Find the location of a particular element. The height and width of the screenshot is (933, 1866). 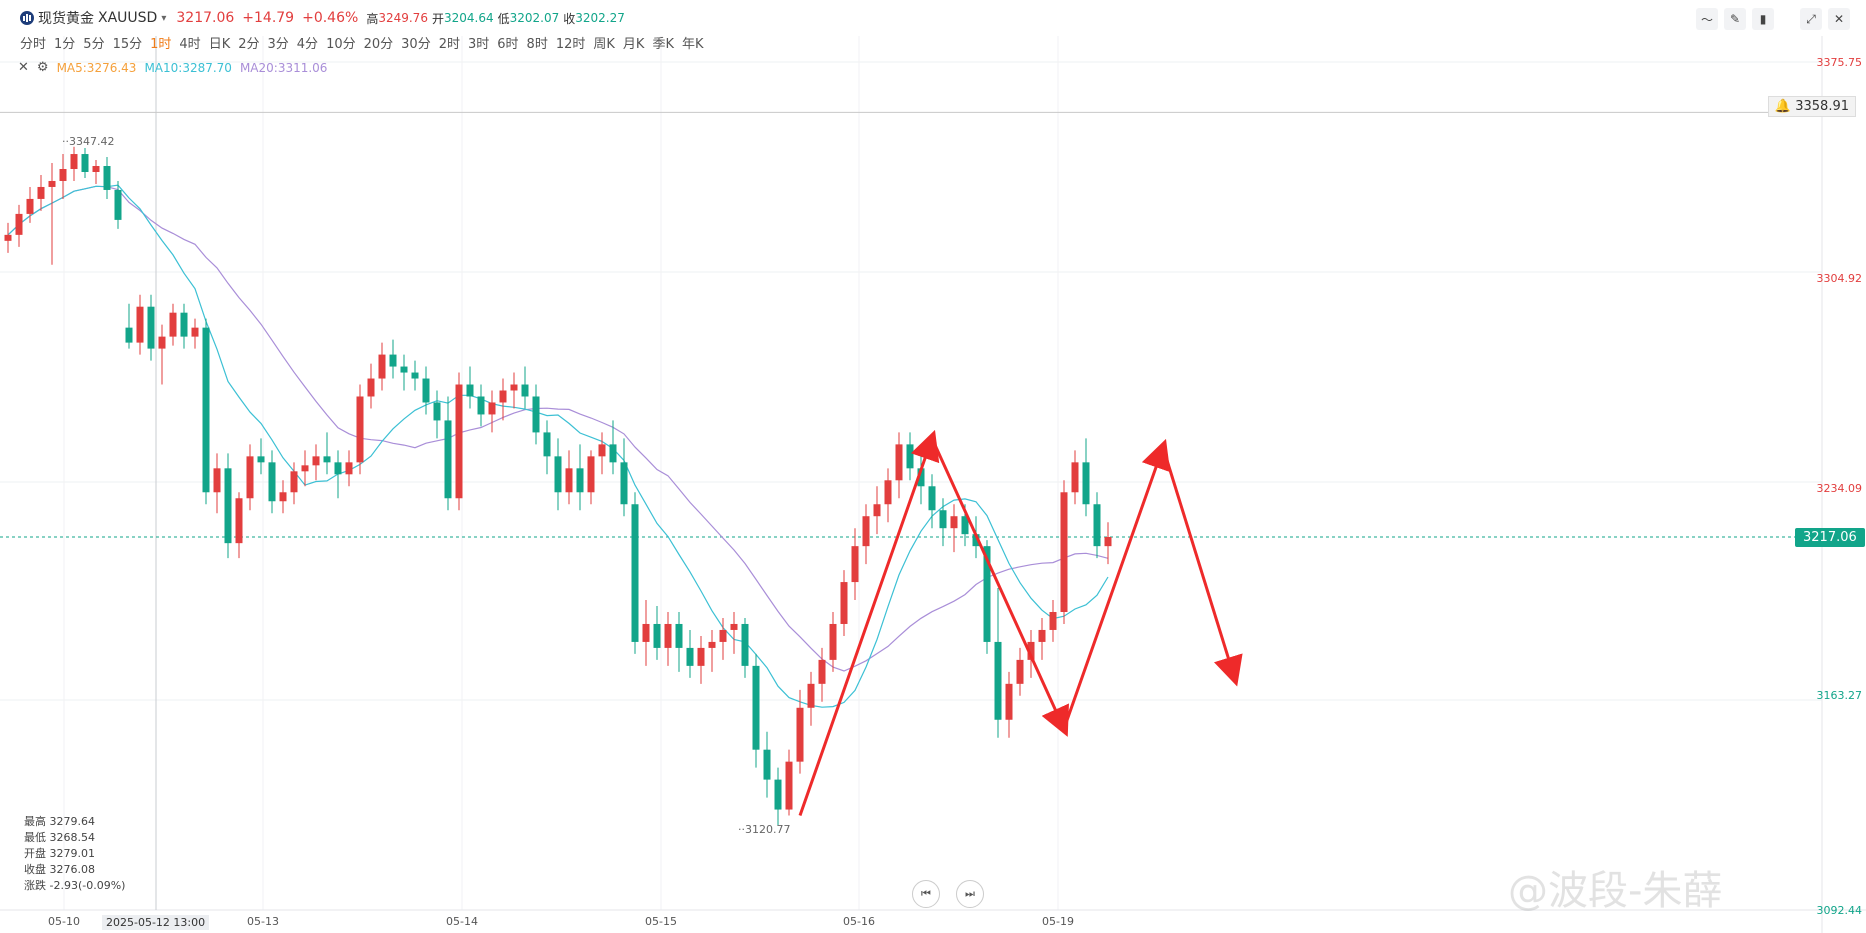

period-tab: 周K is located at coordinates (604, 44).